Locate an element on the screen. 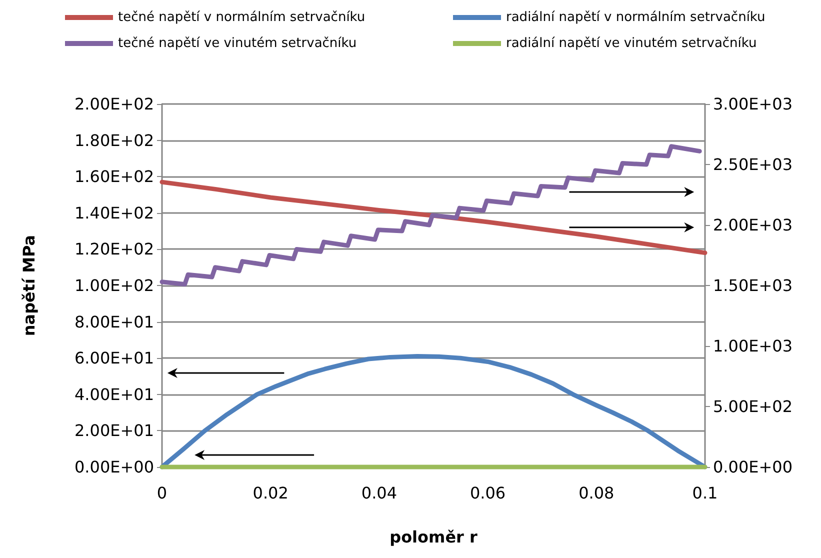 Image resolution: width=821 pixels, height=558 pixels. y2-tick-label: 3.00E+03 is located at coordinates (752, 104).